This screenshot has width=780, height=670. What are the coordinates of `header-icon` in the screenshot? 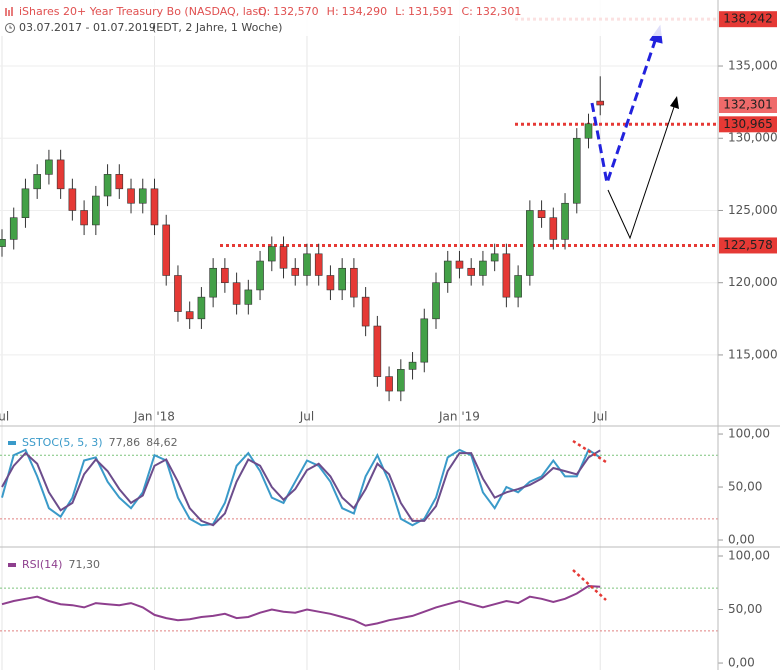 It's located at (10, 20).